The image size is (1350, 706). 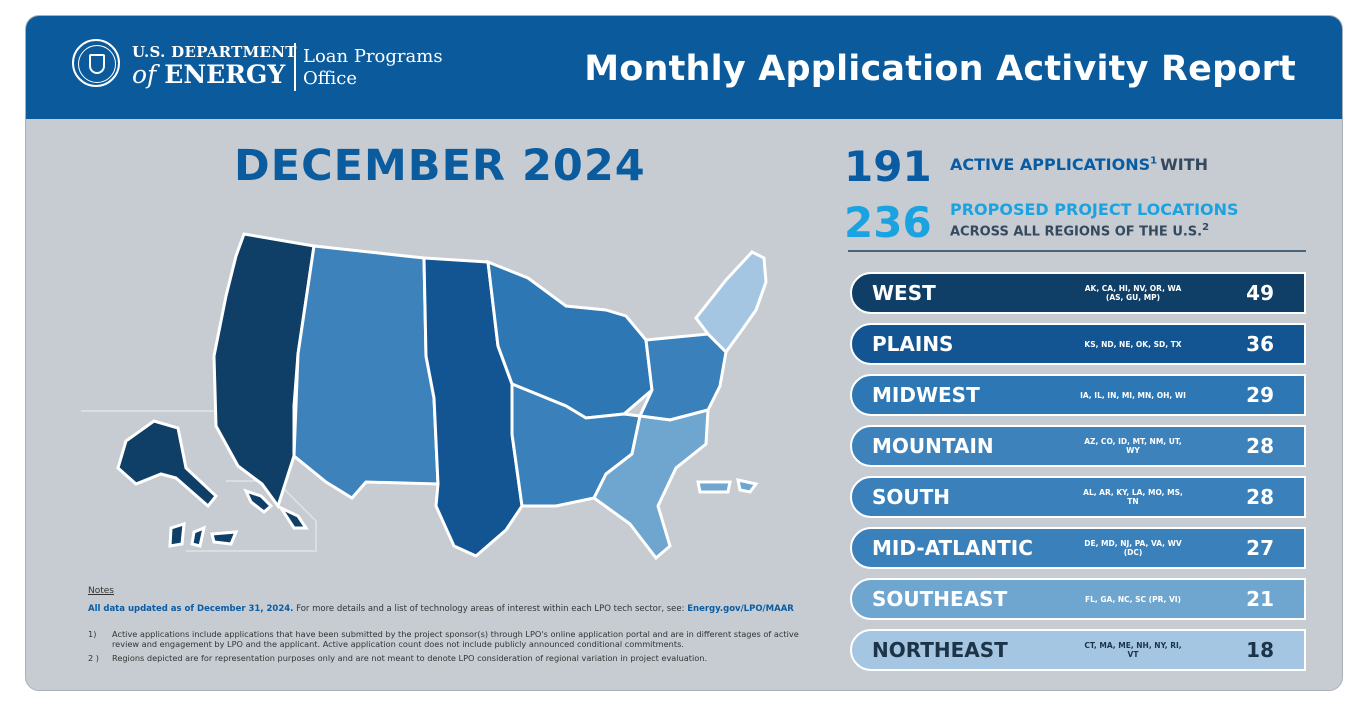 What do you see at coordinates (198, 536) in the screenshot?
I see `territory-2-shape` at bounding box center [198, 536].